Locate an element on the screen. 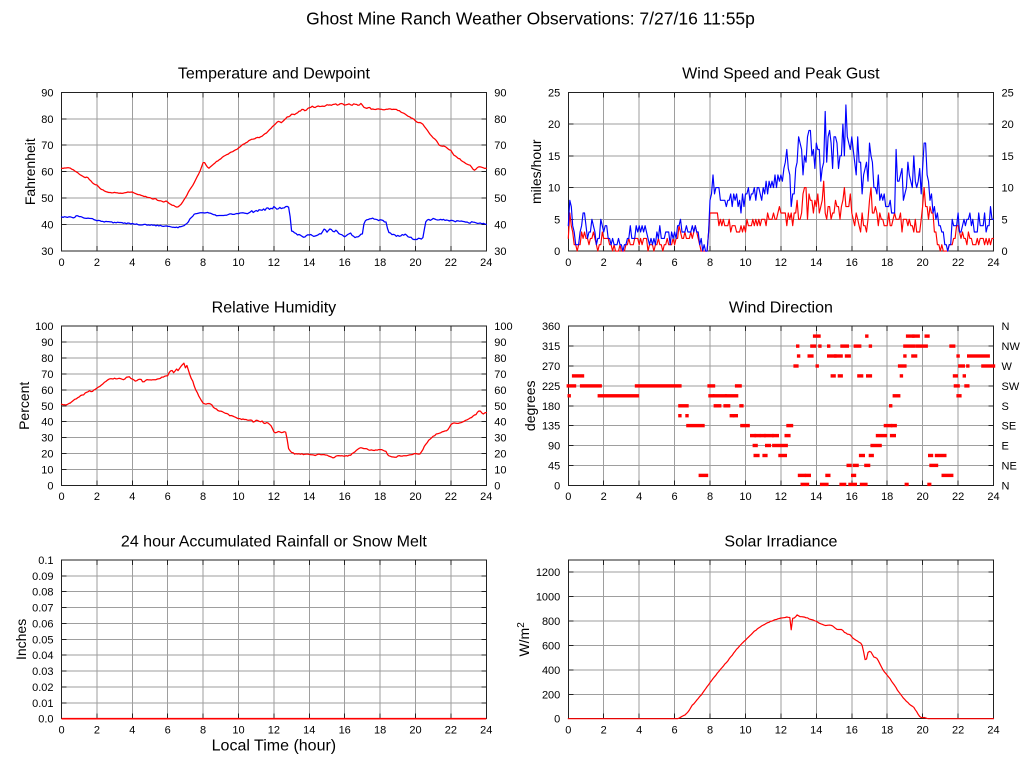  svg-text: 0.04 is located at coordinates (42, 656).